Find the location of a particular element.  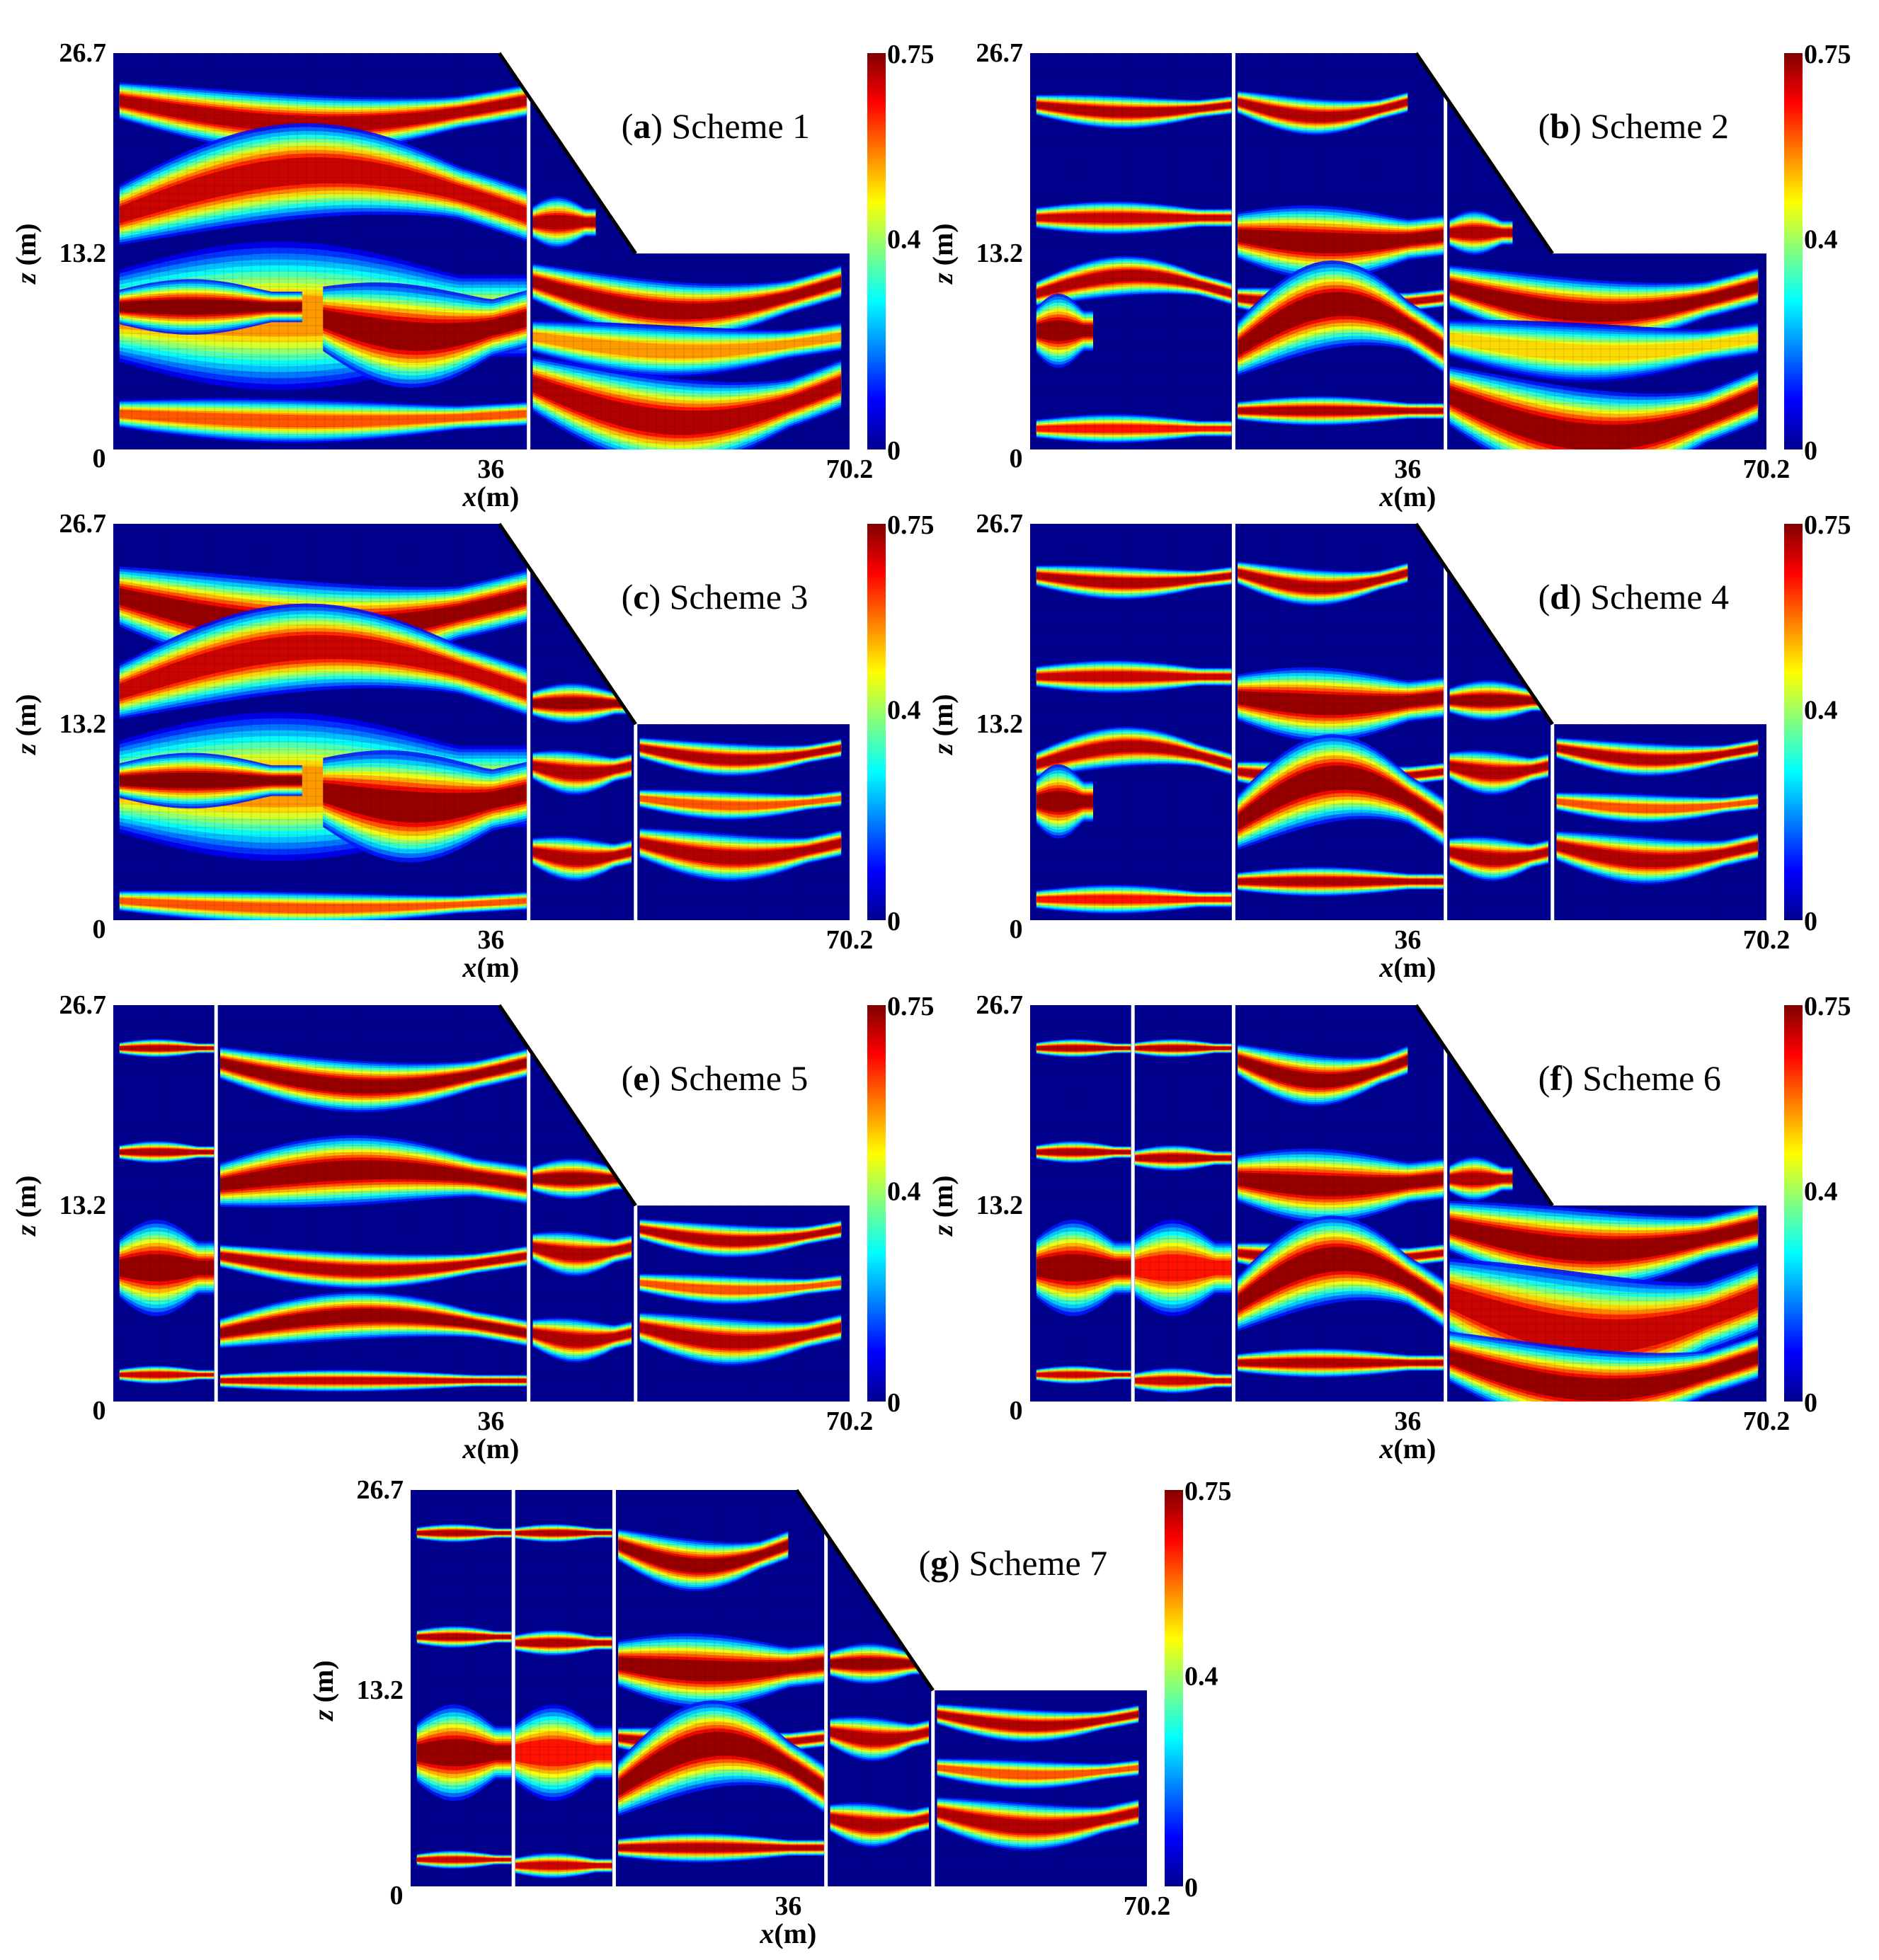

mesh-grid is located at coordinates (481, 1203).